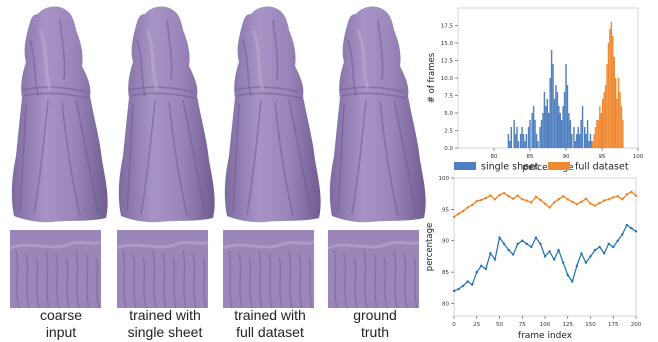  I want to click on zoom-crops, so click(214, 269).